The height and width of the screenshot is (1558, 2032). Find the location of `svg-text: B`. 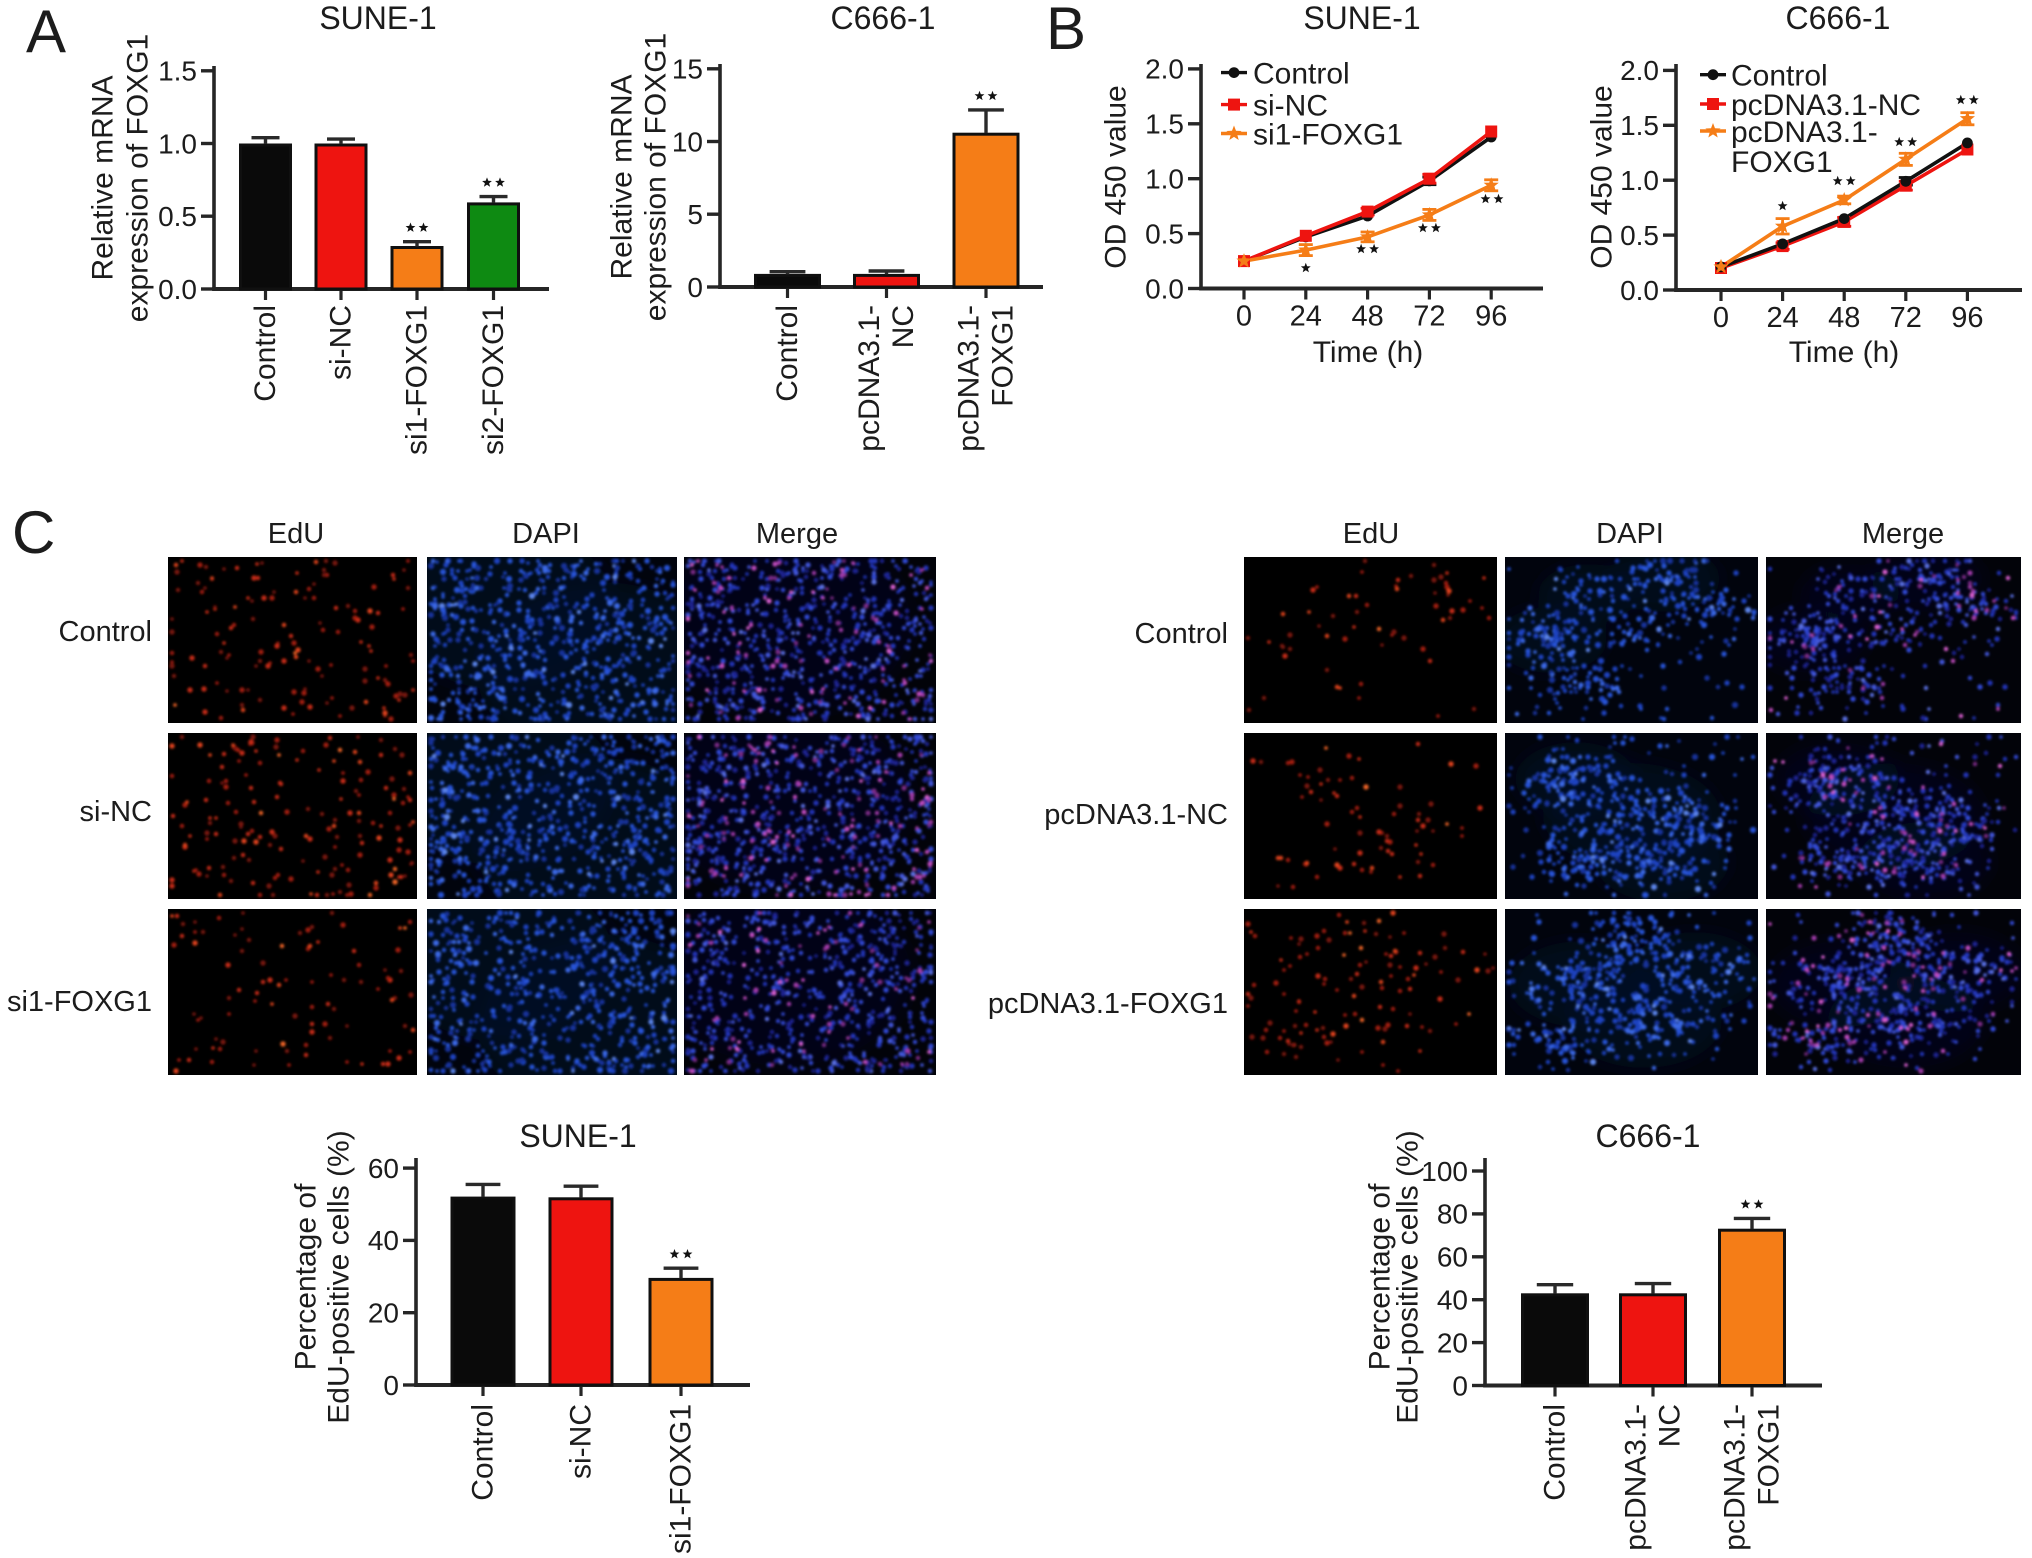

svg-text: B is located at coordinates (1066, 31).